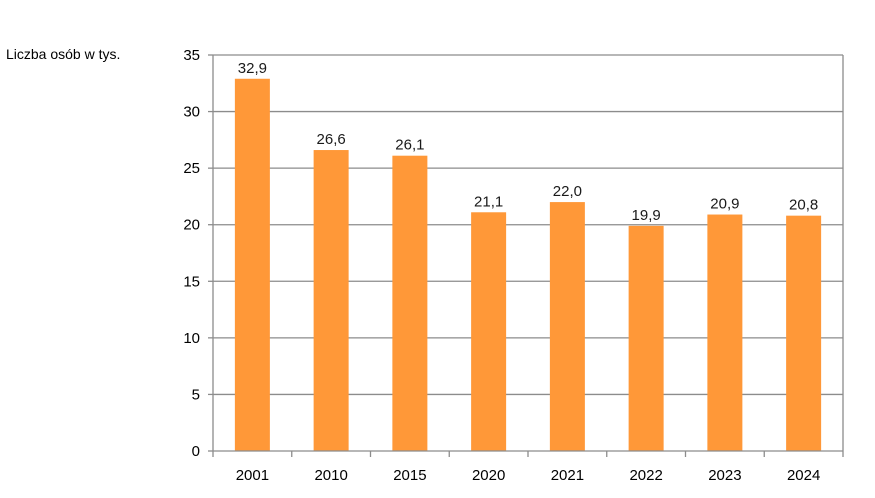 This screenshot has height=498, width=875. I want to click on y-tick-label: 10, so click(191, 338).